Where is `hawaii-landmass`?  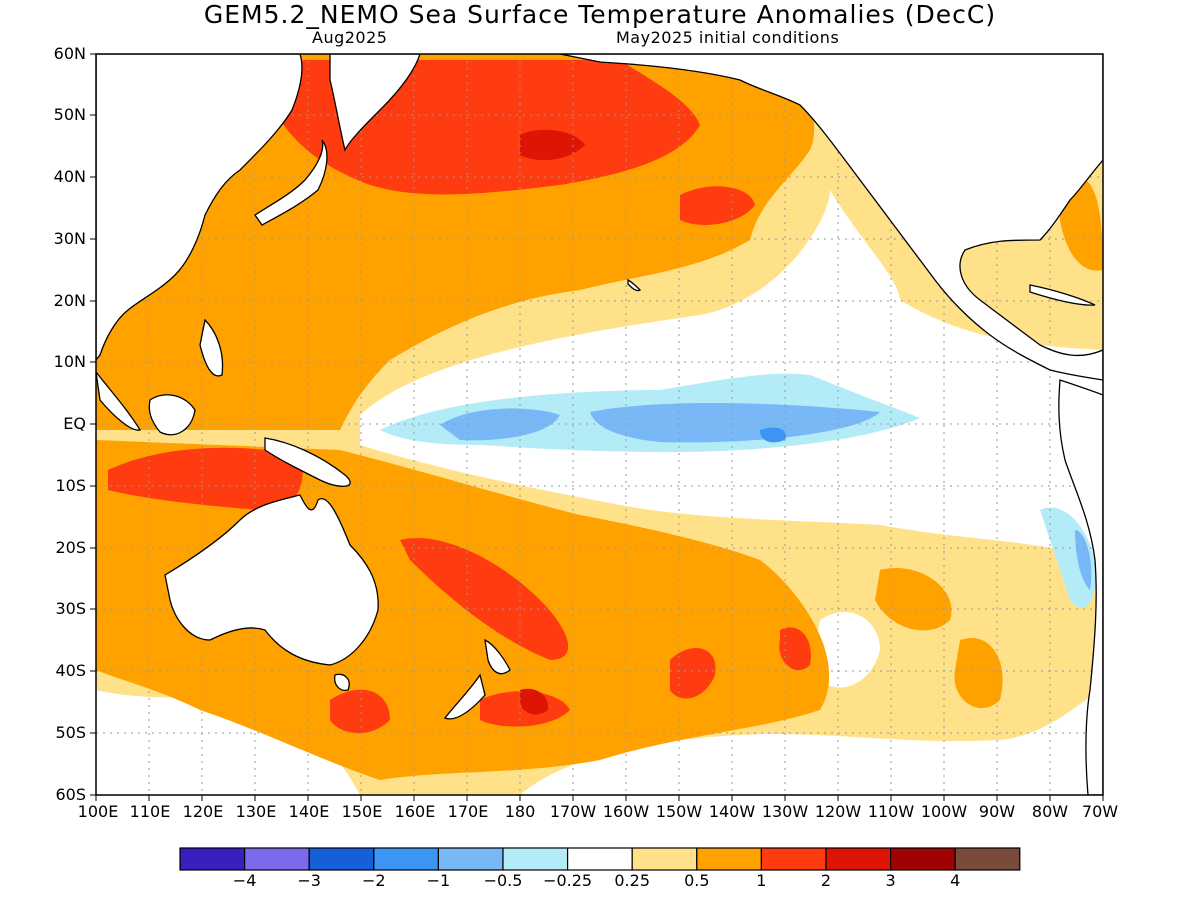 hawaii-landmass is located at coordinates (634, 285).